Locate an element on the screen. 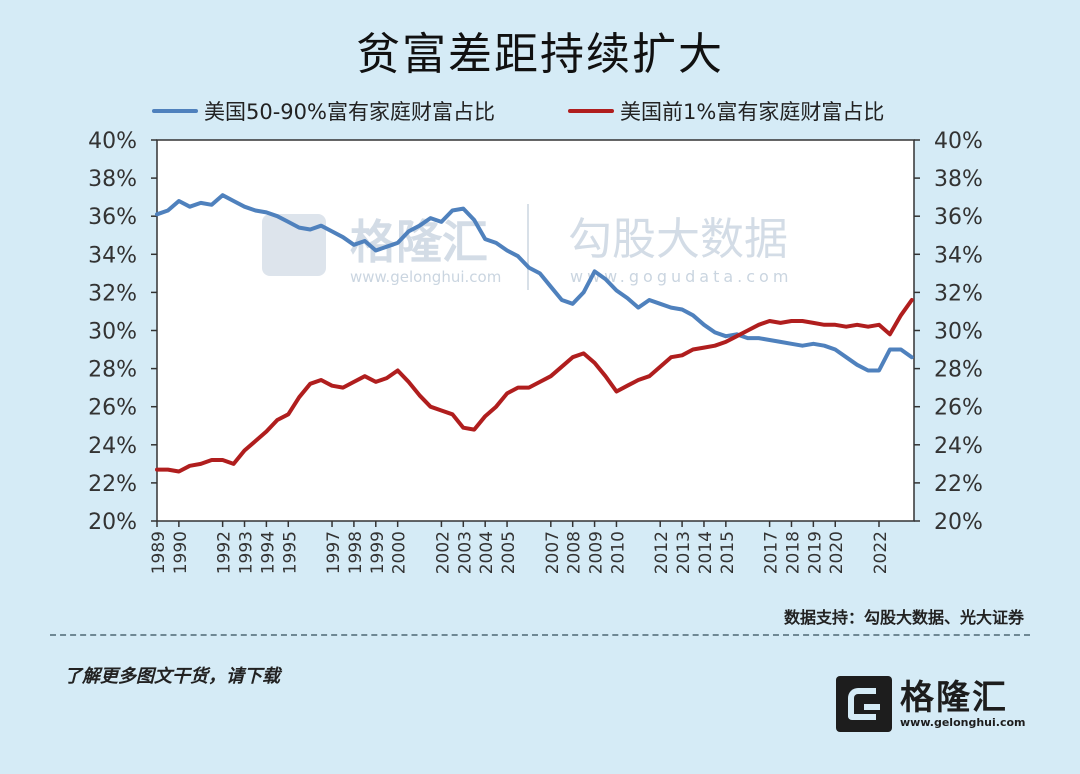  x-tick-label: 2007 is located at coordinates (553, 552).